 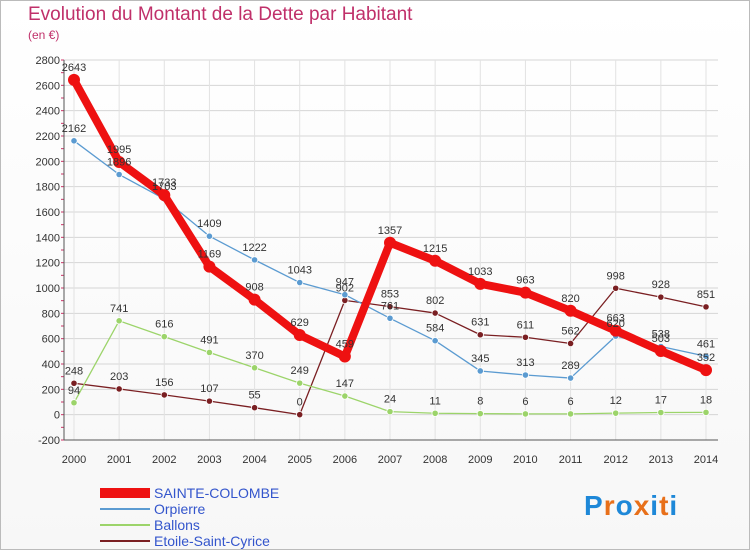 What do you see at coordinates (74, 391) in the screenshot?
I see `data-label-ballons: 94` at bounding box center [74, 391].